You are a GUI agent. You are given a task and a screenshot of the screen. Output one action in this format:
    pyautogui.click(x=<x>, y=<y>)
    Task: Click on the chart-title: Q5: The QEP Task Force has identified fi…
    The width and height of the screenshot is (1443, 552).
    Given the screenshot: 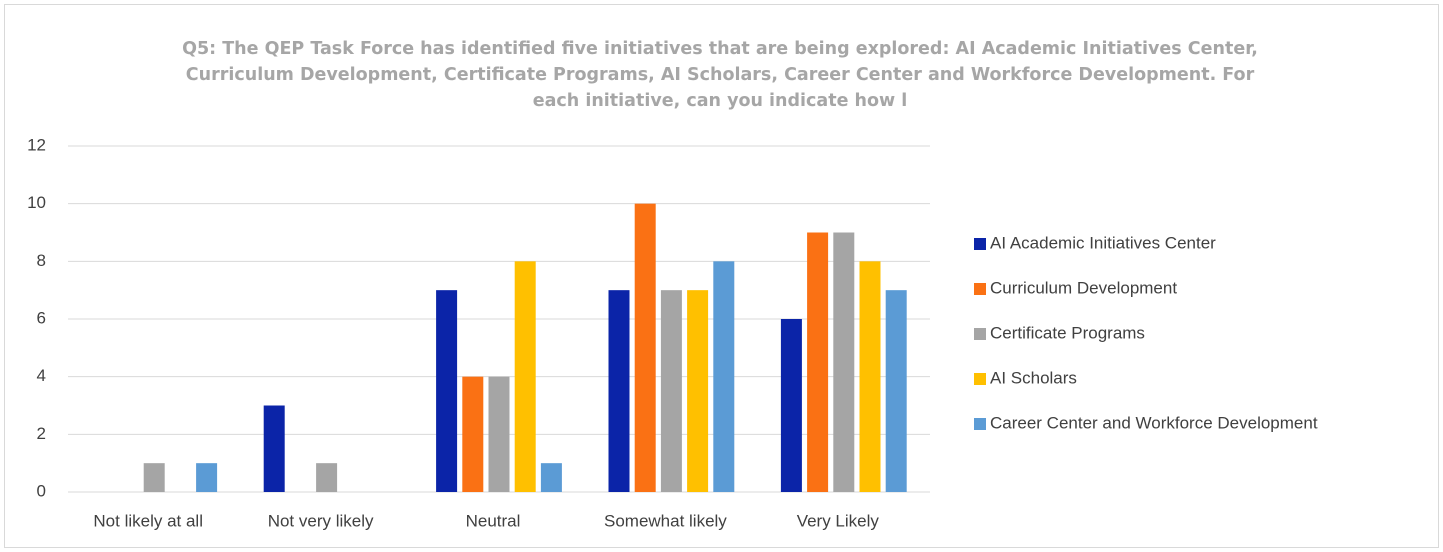 What is the action you would take?
    pyautogui.click(x=720, y=75)
    